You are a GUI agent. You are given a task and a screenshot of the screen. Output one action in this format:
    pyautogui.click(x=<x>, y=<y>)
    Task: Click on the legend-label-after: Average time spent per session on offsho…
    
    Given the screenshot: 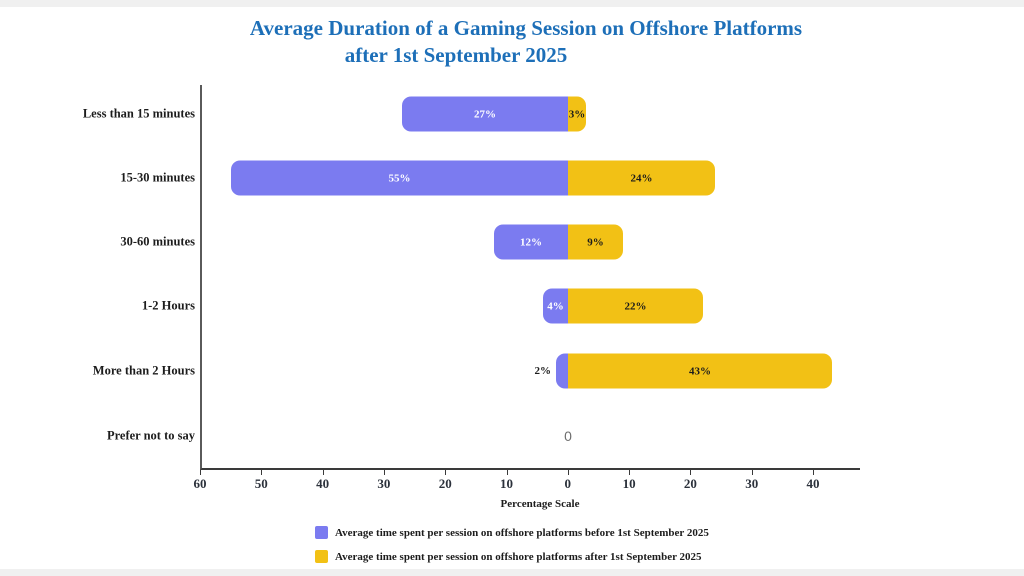 What is the action you would take?
    pyautogui.click(x=518, y=556)
    